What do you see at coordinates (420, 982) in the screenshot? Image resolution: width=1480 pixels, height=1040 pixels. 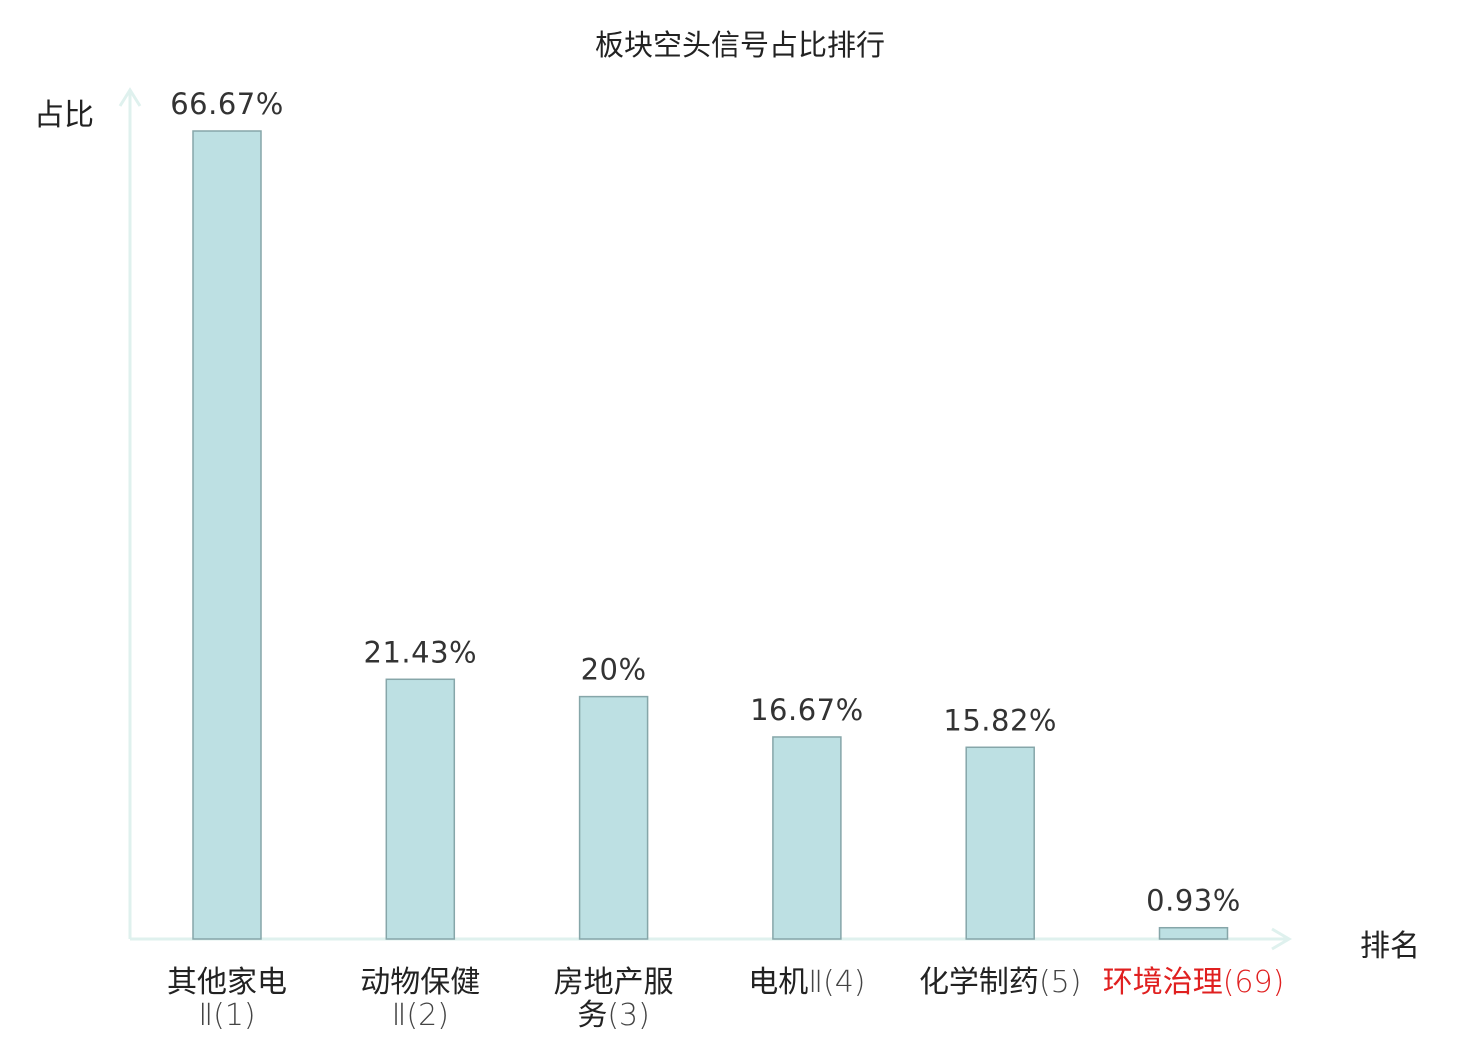 I see `x-tick-line: 动物保健` at bounding box center [420, 982].